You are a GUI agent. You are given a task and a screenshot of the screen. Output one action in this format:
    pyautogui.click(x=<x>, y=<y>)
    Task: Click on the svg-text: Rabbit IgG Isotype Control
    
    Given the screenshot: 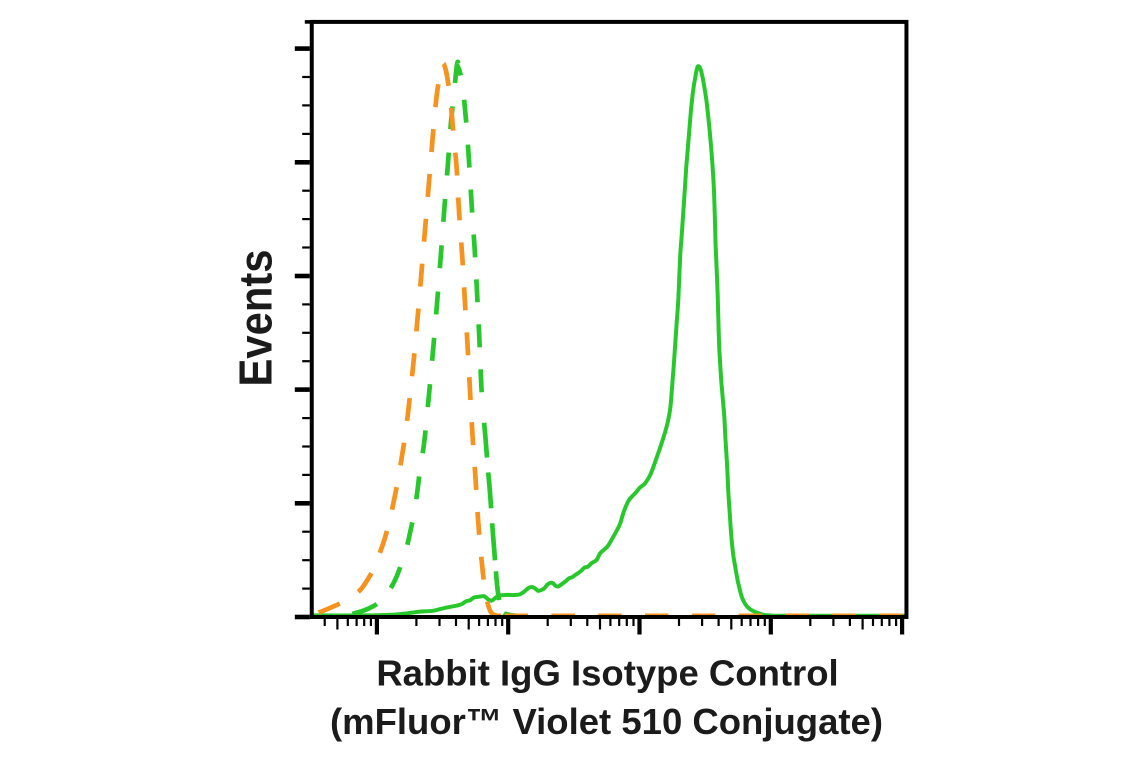 What is the action you would take?
    pyautogui.click(x=607, y=673)
    